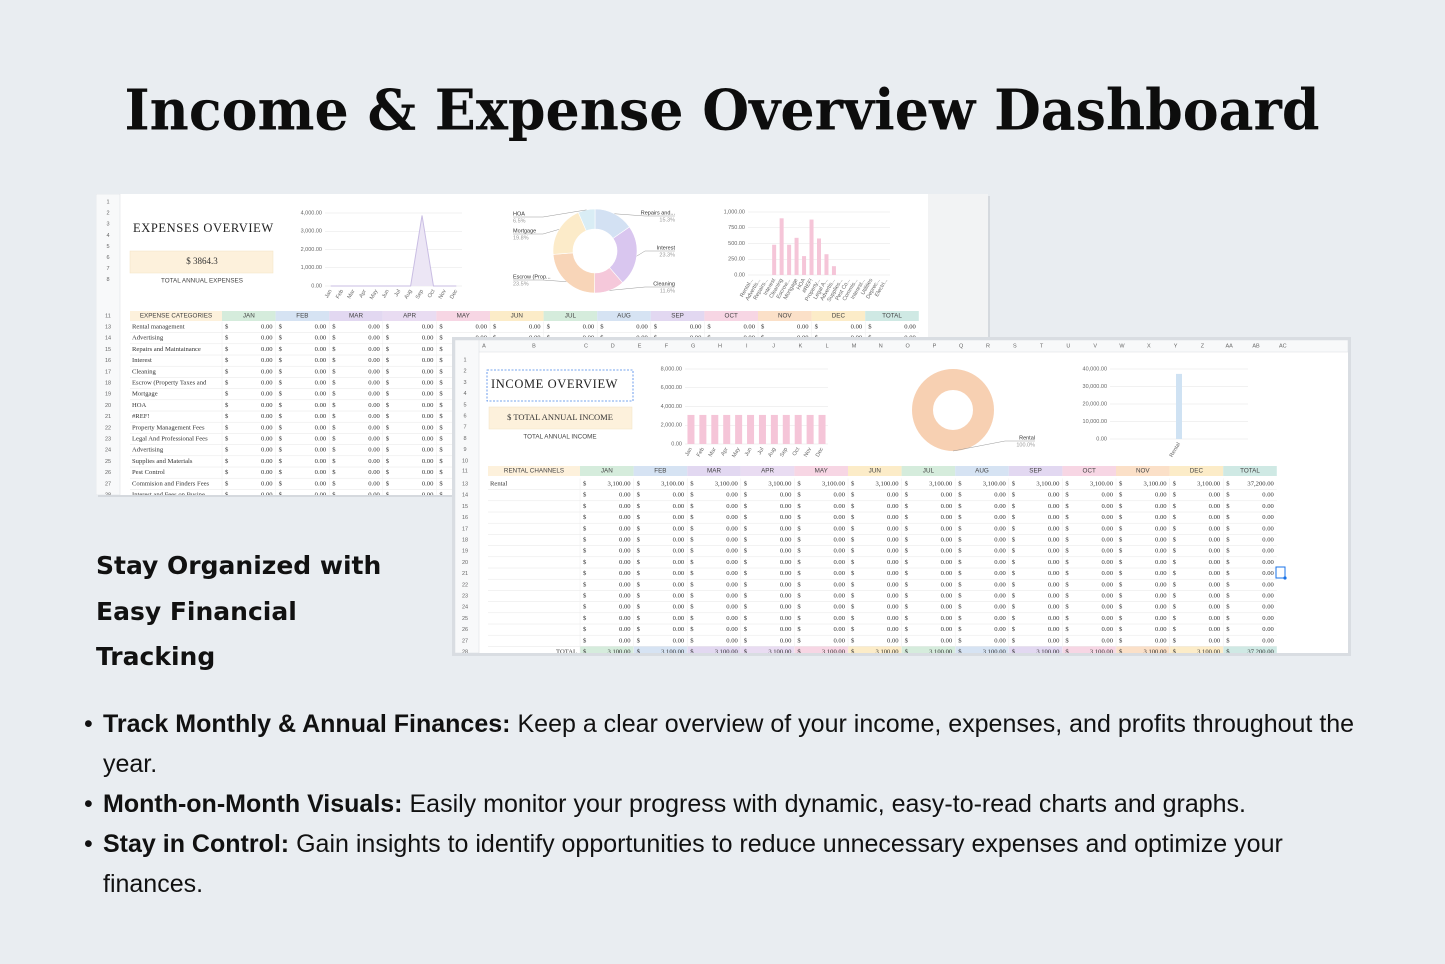  Describe the element at coordinates (560, 385) in the screenshot. I see `title-box` at that location.